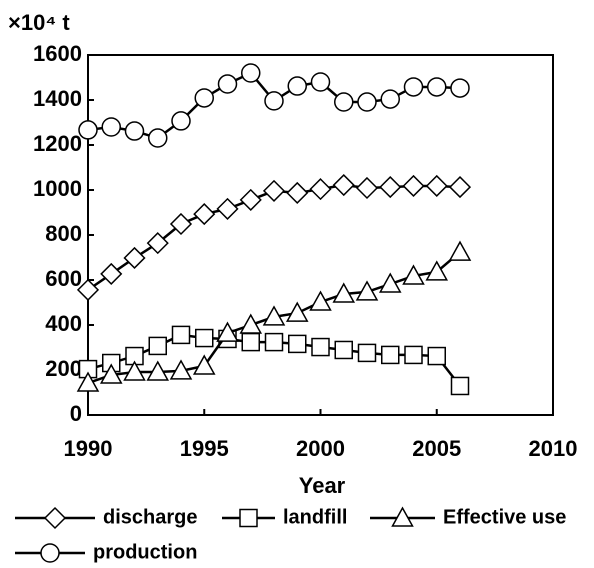 The width and height of the screenshot is (594, 568). I want to click on legend-label: landfill, so click(315, 517).